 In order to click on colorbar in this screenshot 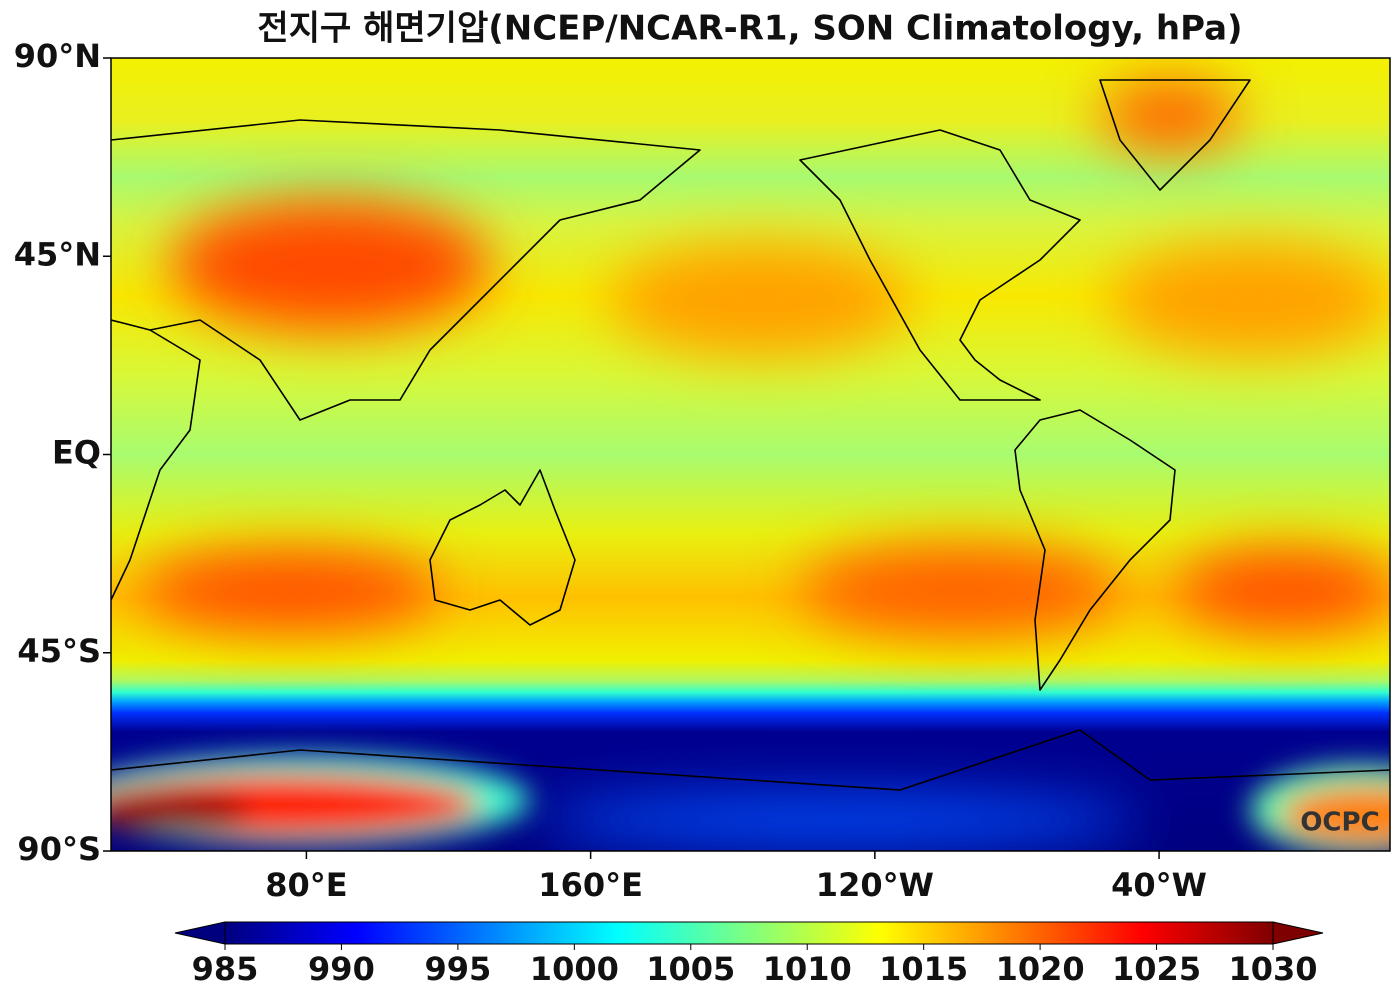, I will do `click(749, 933)`.